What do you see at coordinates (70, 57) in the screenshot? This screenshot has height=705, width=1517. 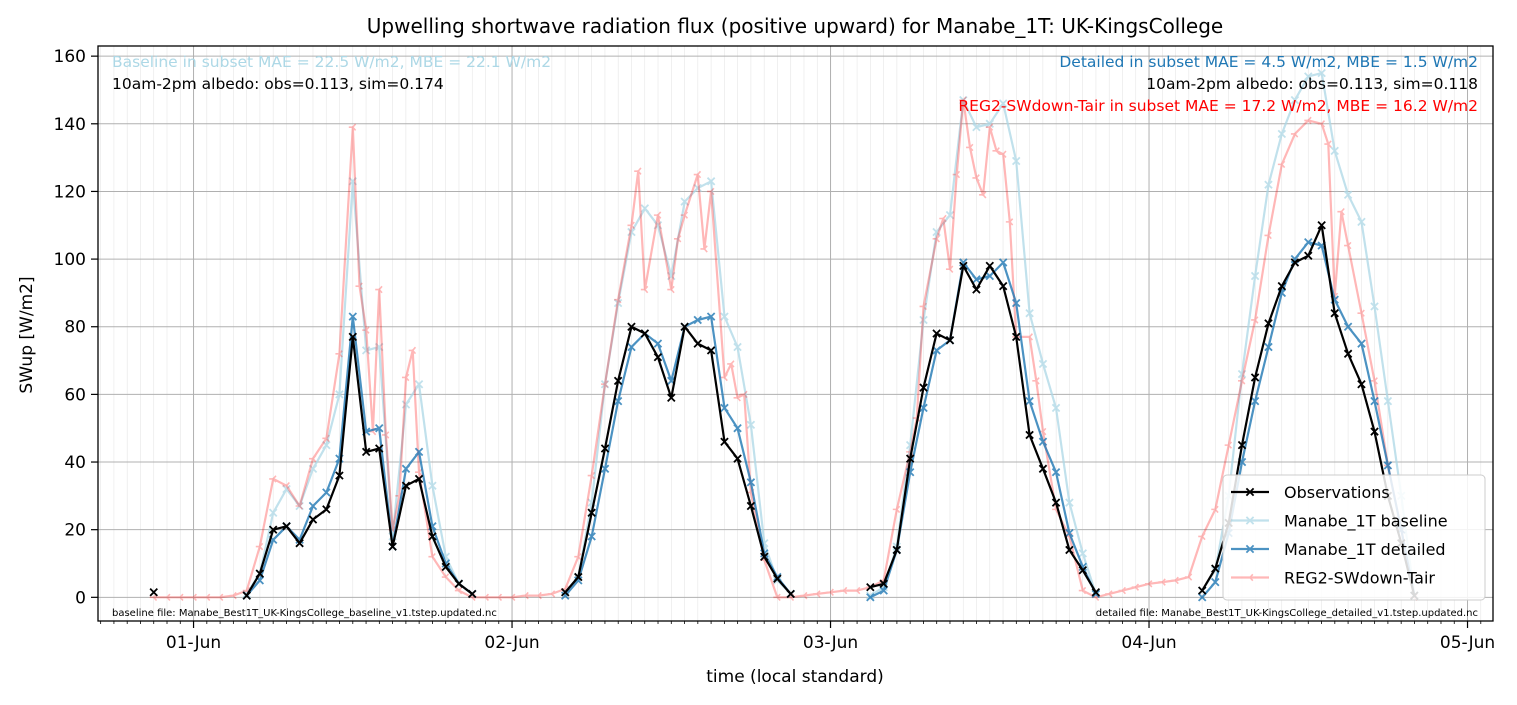 I see `y-tick-label: 160` at bounding box center [70, 57].